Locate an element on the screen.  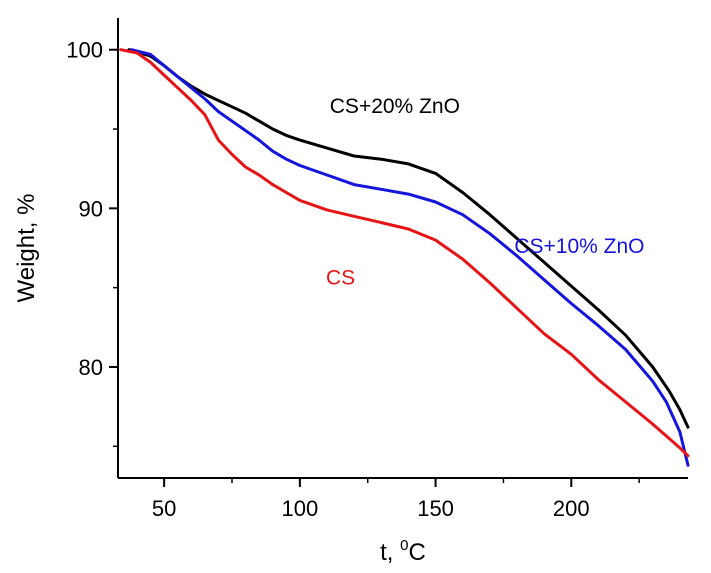
y-tick-label: 80 is located at coordinates (91, 367).